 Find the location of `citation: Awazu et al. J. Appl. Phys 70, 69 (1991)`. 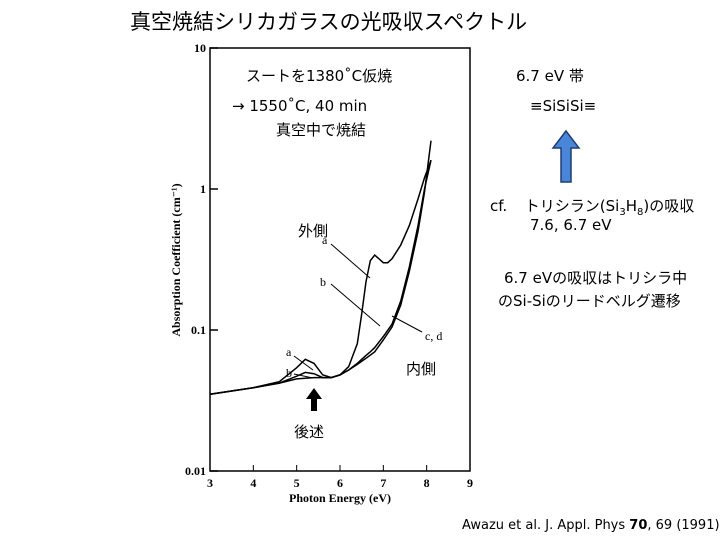

citation: Awazu et al. J. Appl. Phys 70, 69 (1991) is located at coordinates (591, 525).